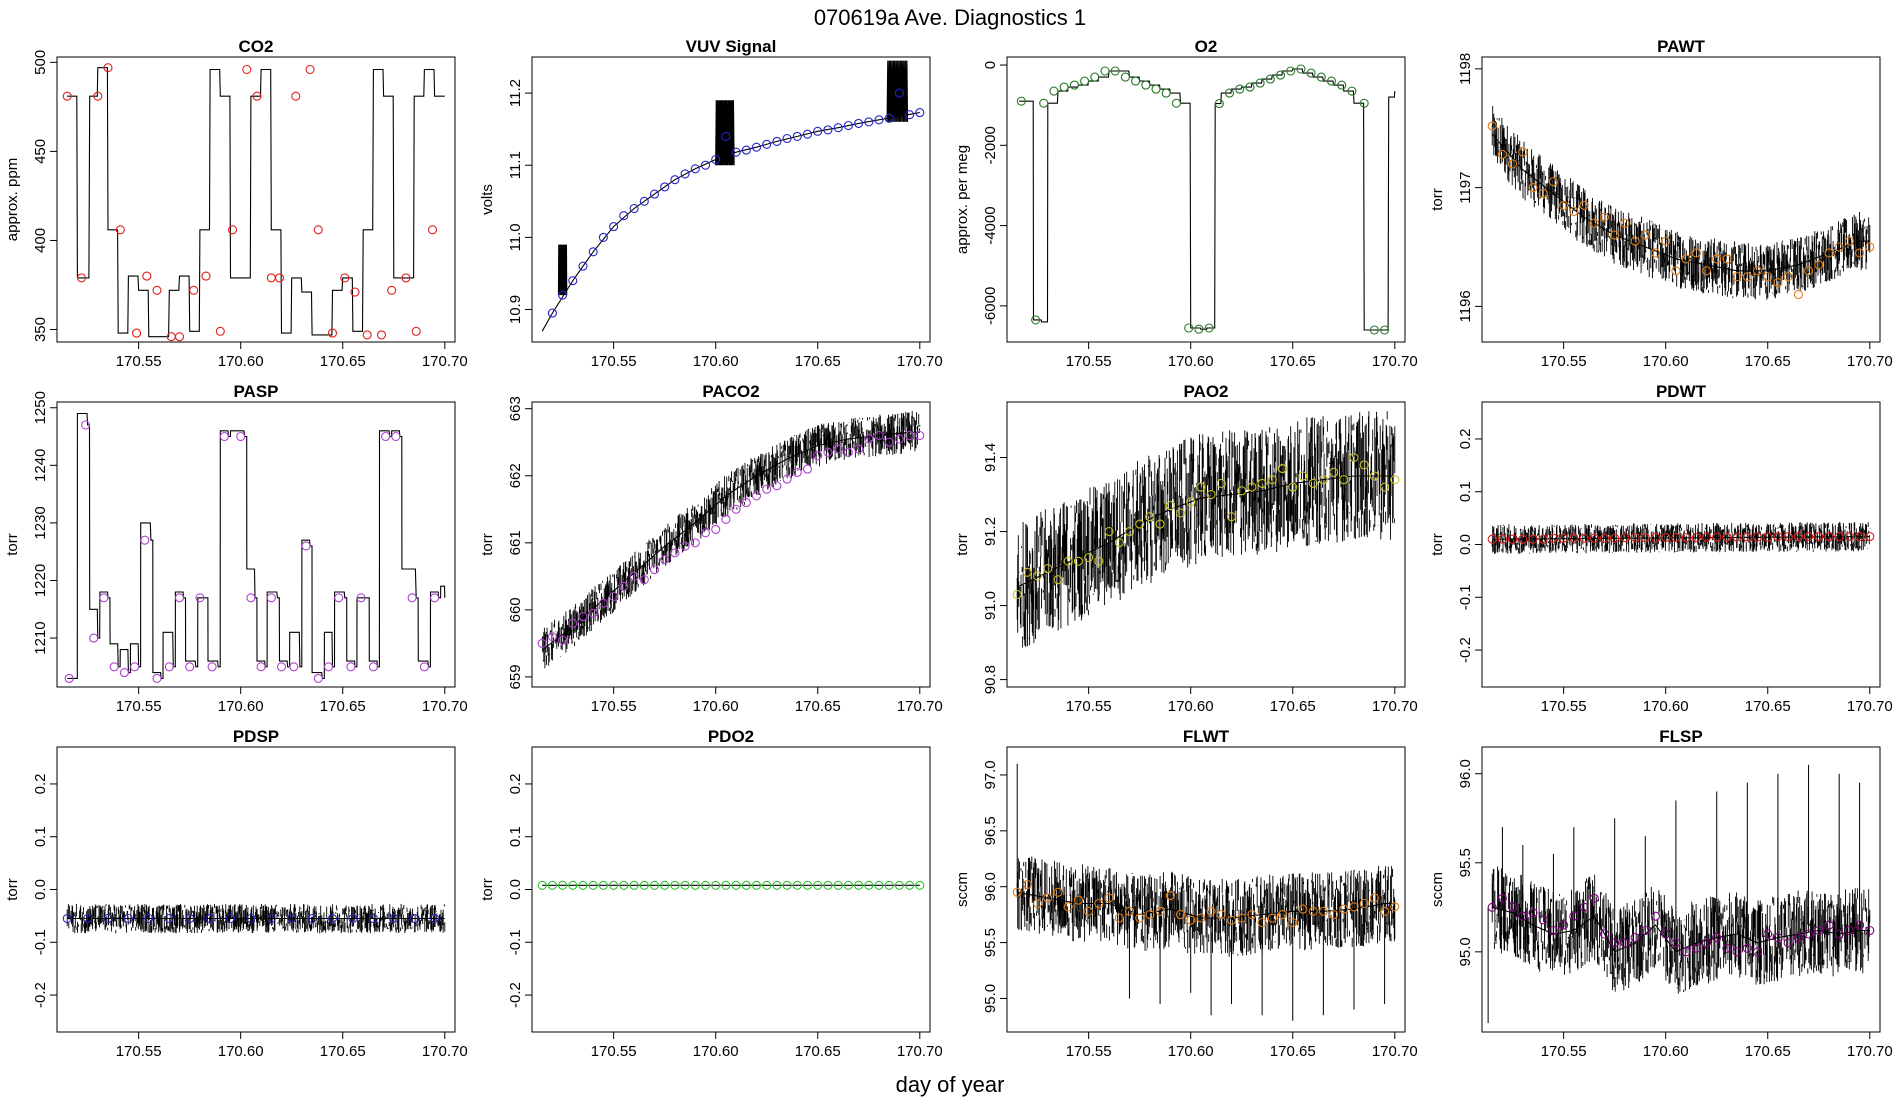  I want to click on y-axis-label-pawt: torr, so click(1437, 199).